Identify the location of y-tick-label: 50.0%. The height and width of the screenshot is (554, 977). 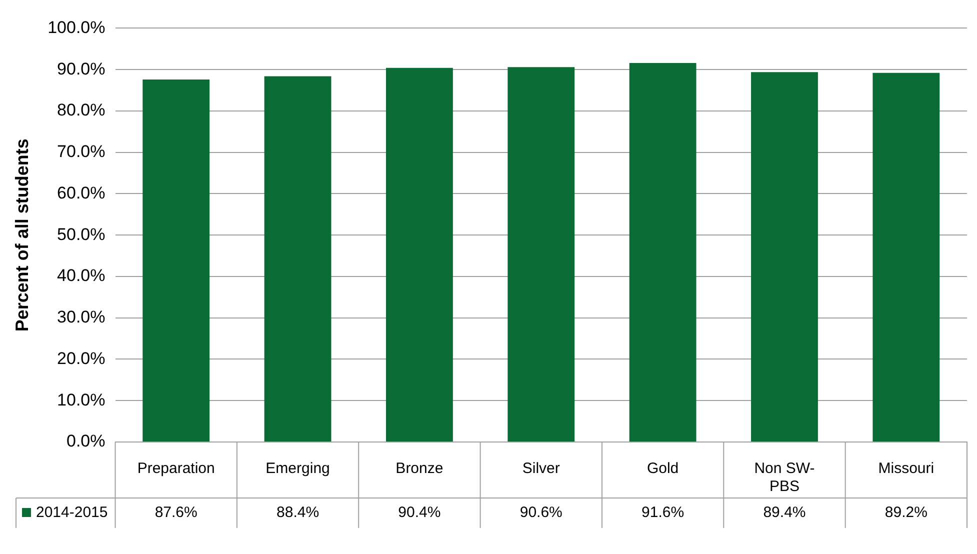
(81, 234).